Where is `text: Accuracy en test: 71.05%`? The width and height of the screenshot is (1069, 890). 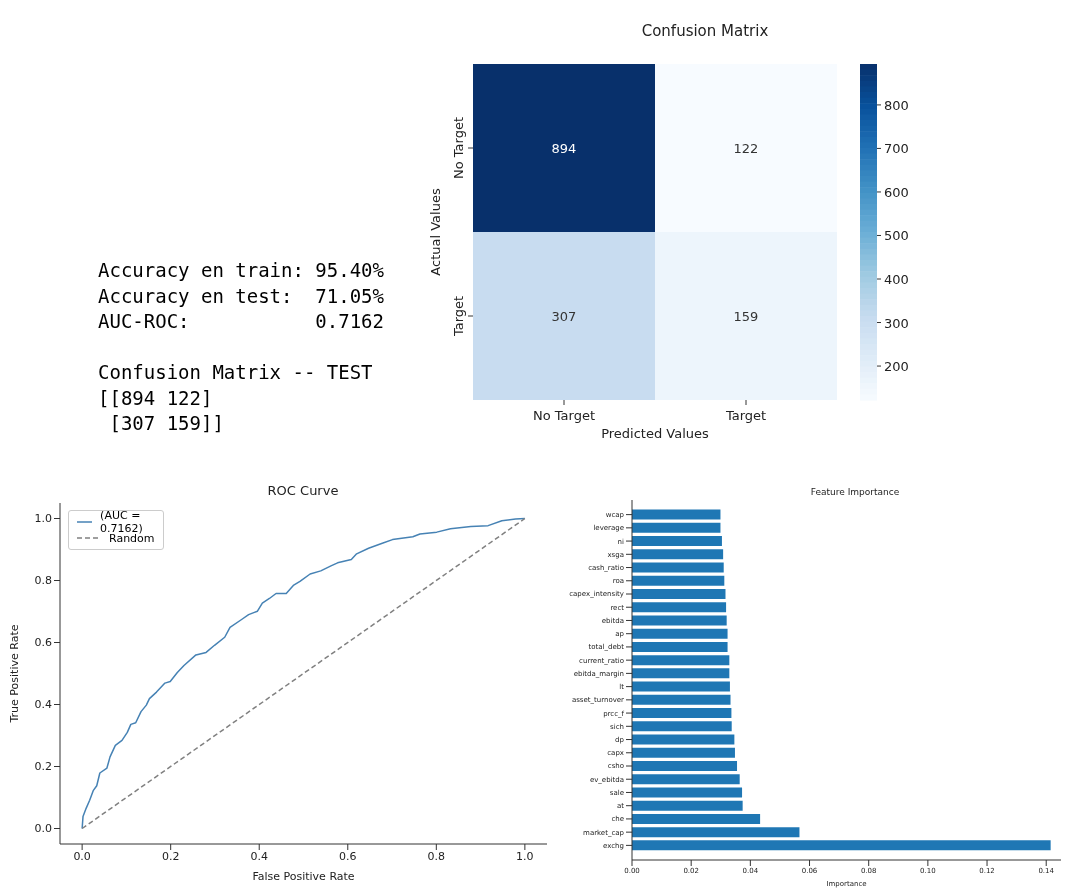 text: Accuracy en test: 71.05% is located at coordinates (241, 296).